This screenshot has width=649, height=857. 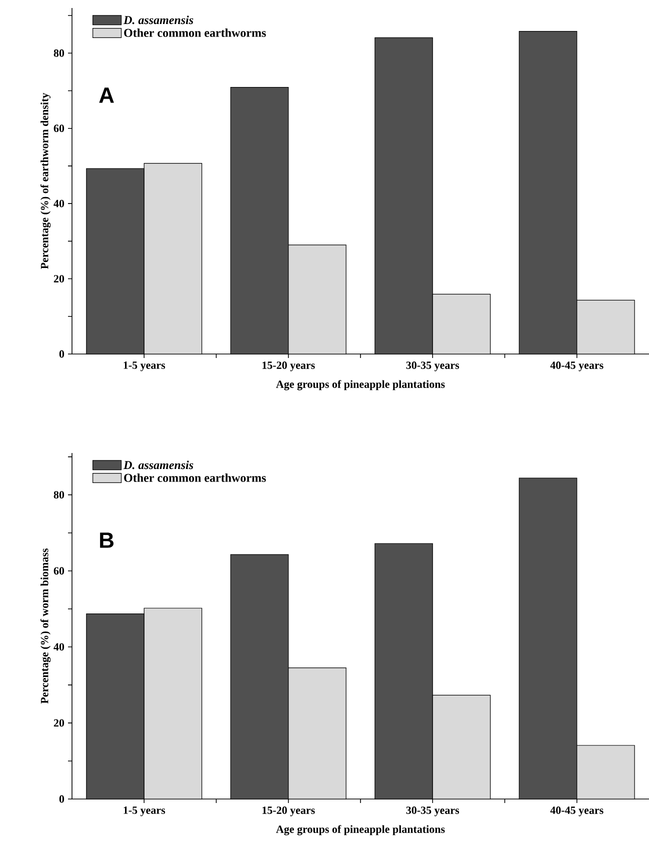 I want to click on y-axis-title: Percentage (%) of earthworm density, so click(x=45, y=180).